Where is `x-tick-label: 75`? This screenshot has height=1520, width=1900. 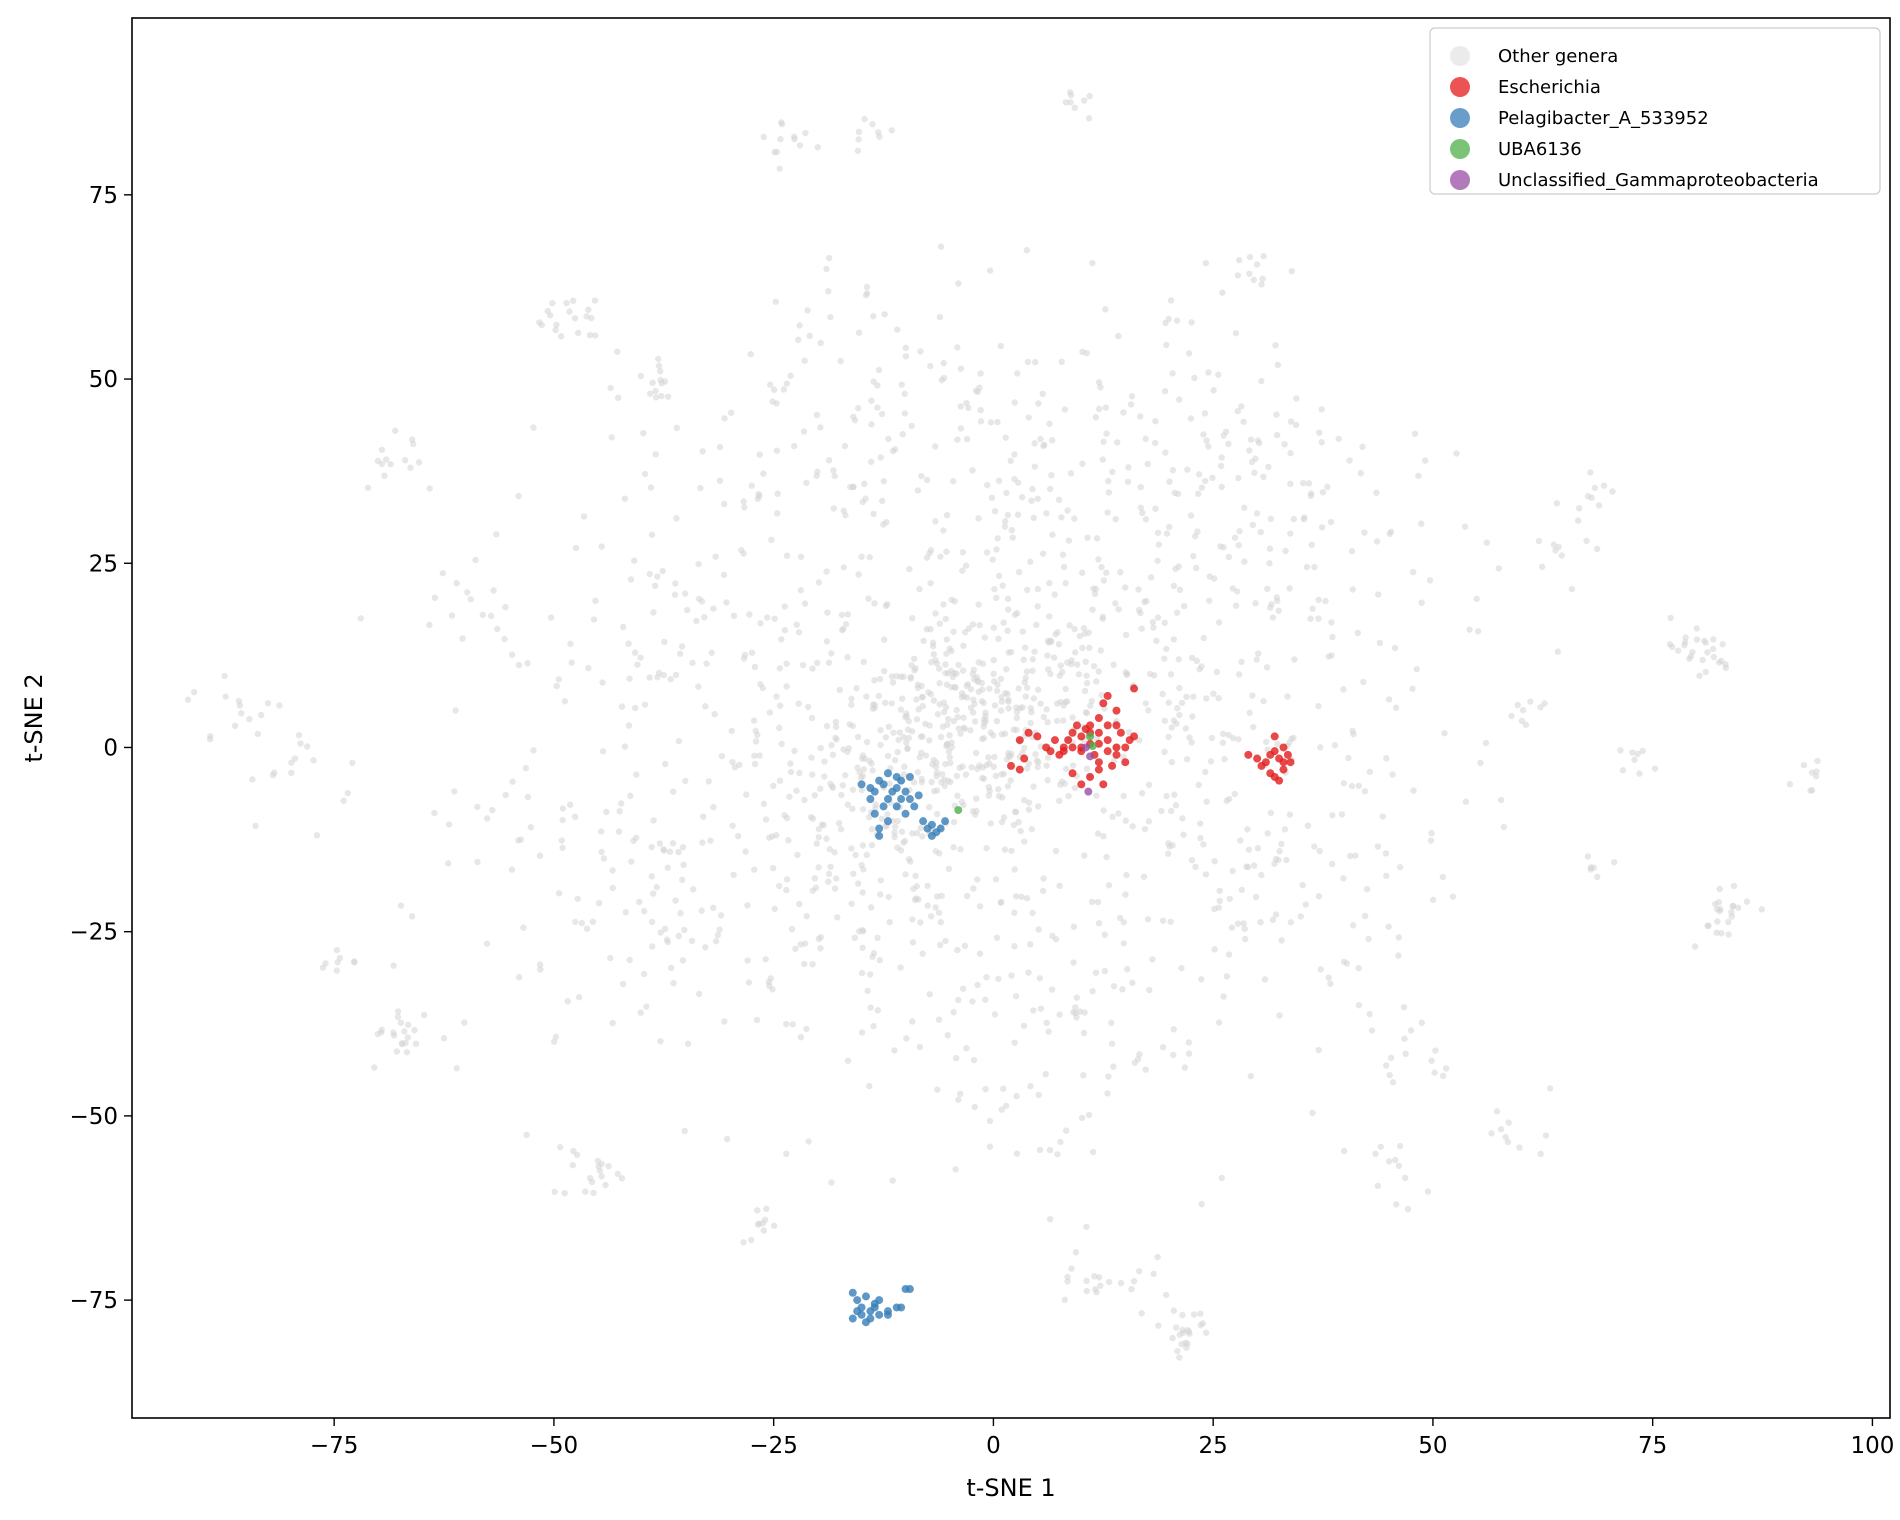
x-tick-label: 75 is located at coordinates (1652, 1446).